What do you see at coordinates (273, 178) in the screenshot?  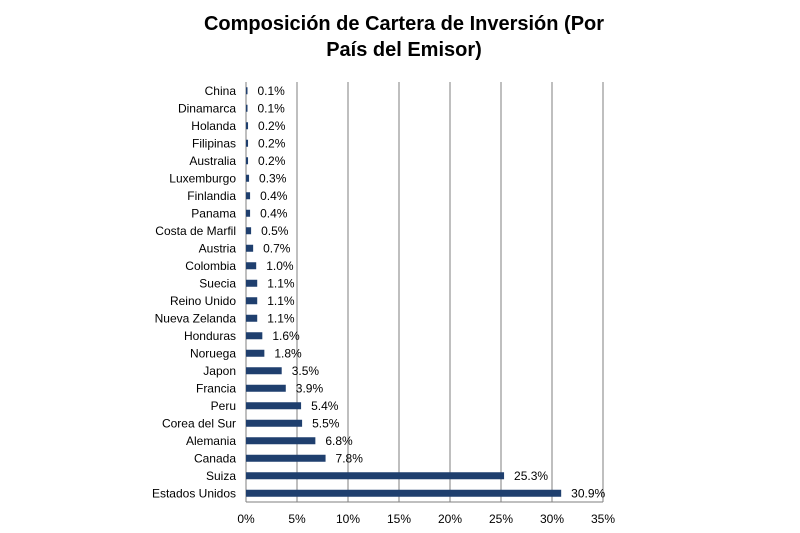 I see `value-label: 0.3%` at bounding box center [273, 178].